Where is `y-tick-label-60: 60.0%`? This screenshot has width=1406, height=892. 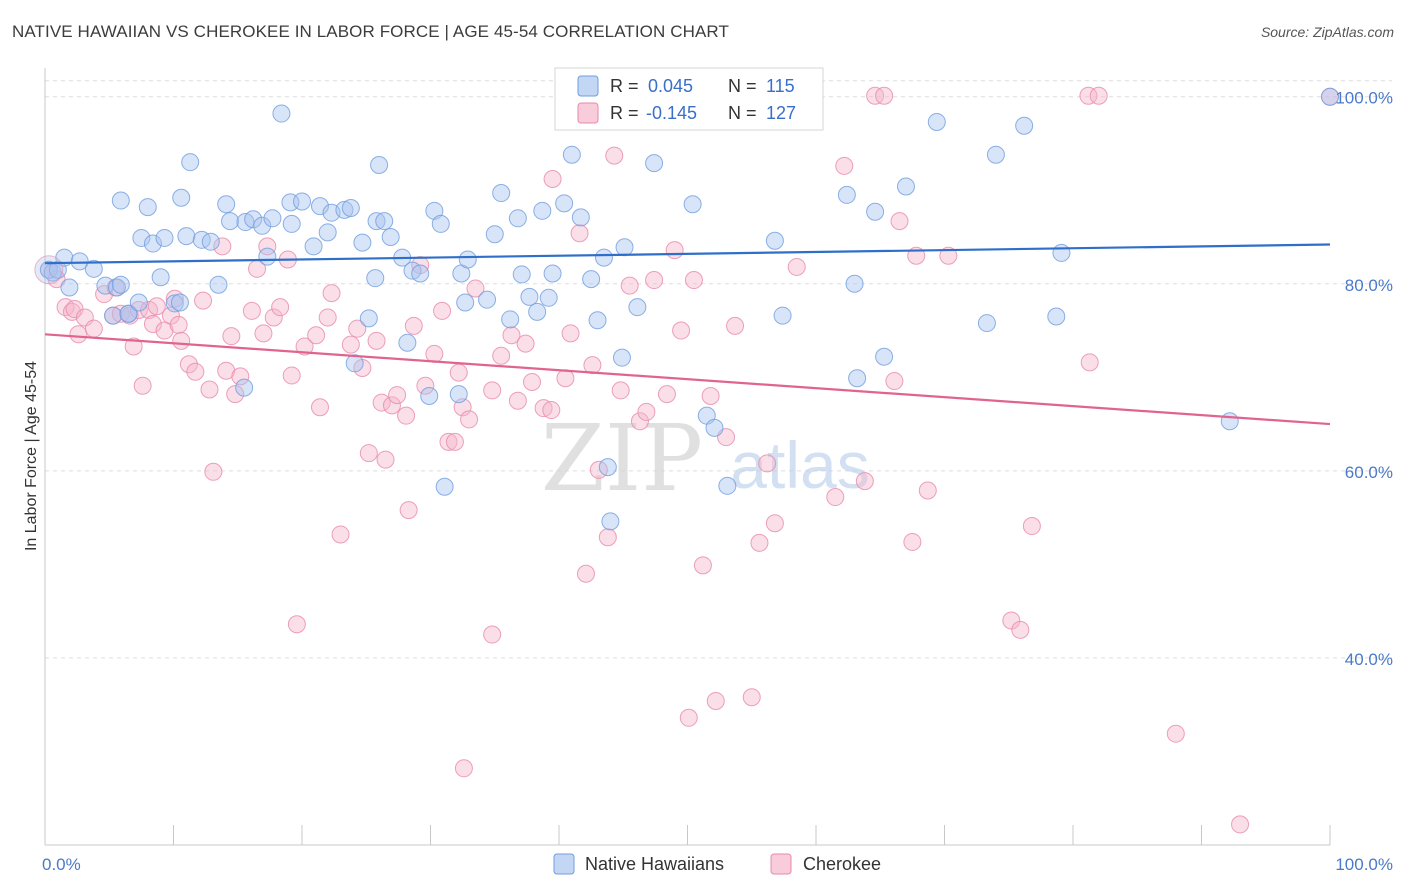 y-tick-label-60: 60.0% is located at coordinates (1369, 472).